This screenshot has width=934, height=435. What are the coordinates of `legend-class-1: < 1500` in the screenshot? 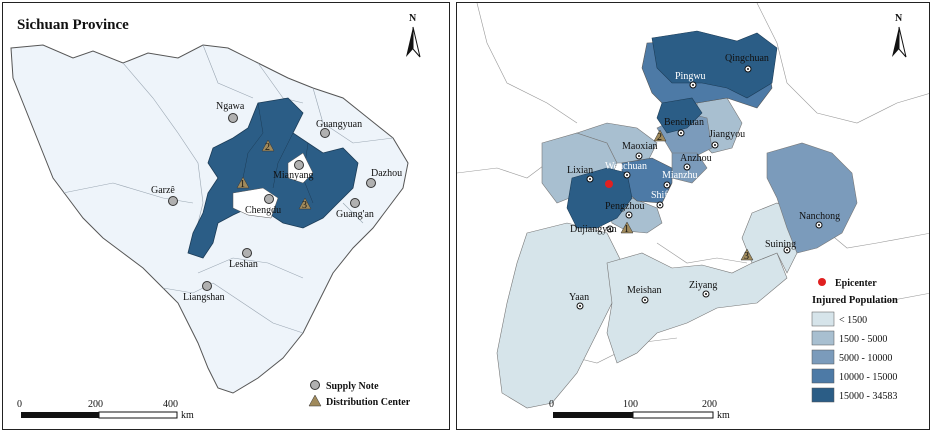 It's located at (839, 319).